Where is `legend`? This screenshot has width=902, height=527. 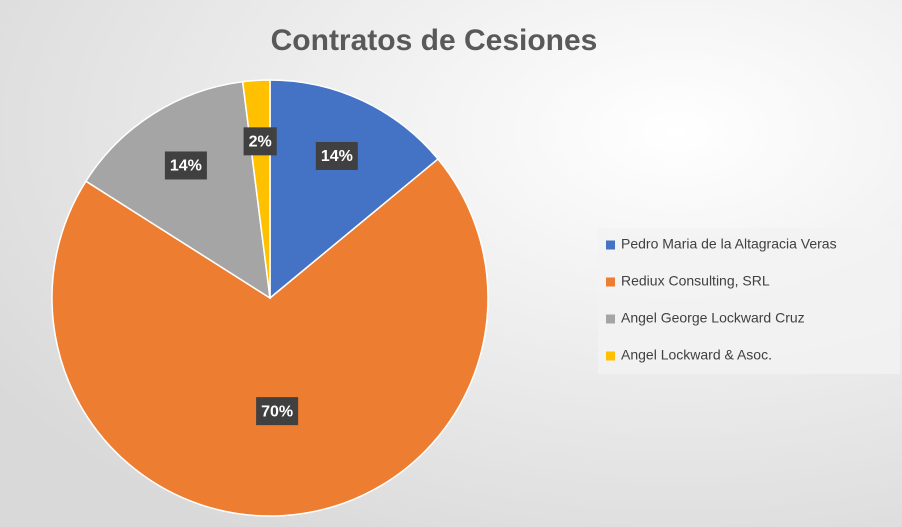 legend is located at coordinates (749, 301).